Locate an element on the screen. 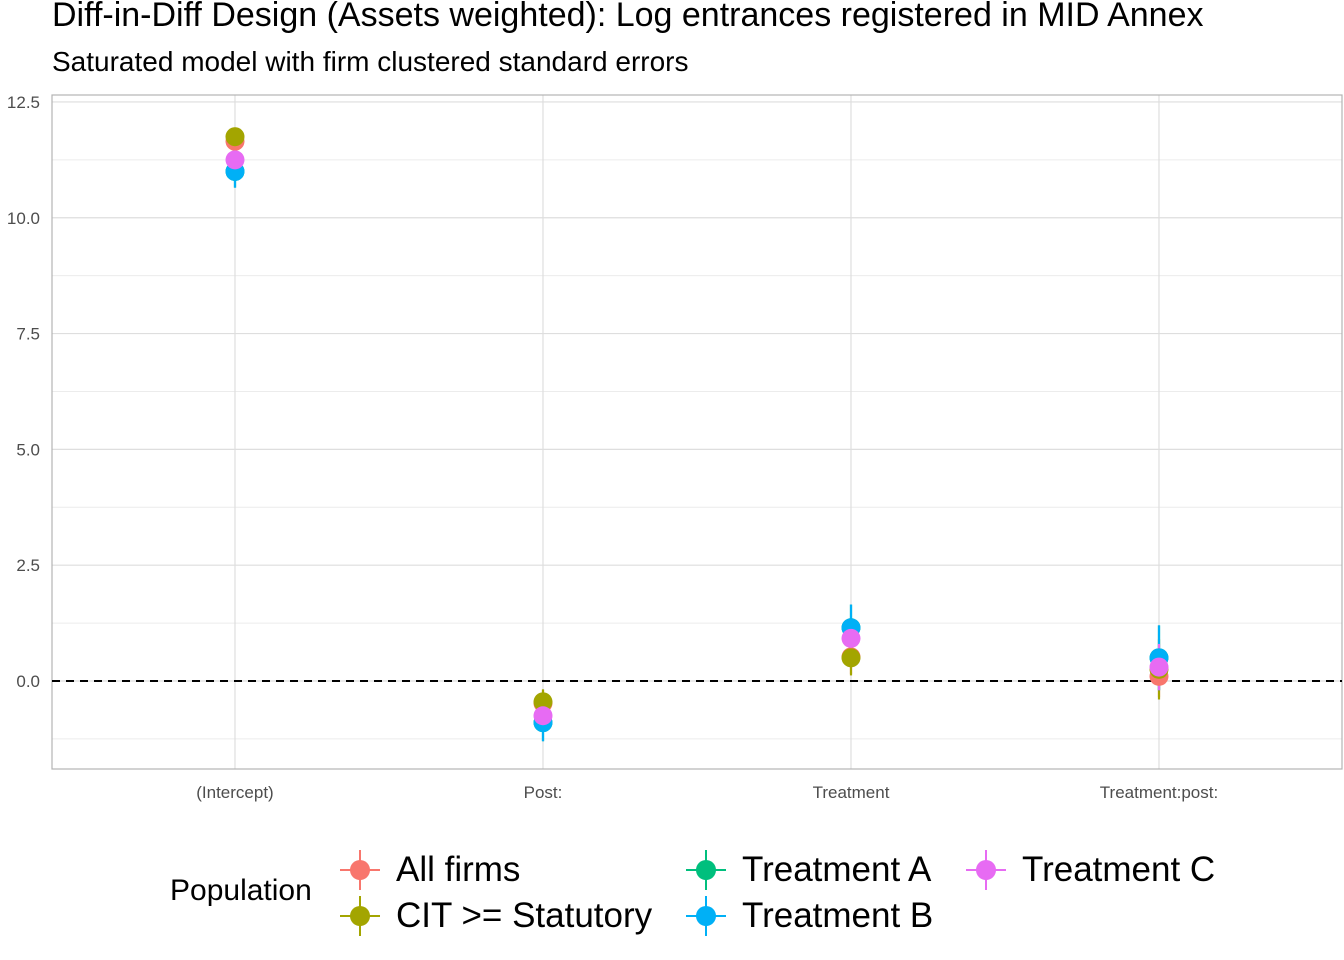  y-tick-label: 7.5 is located at coordinates (28, 334).